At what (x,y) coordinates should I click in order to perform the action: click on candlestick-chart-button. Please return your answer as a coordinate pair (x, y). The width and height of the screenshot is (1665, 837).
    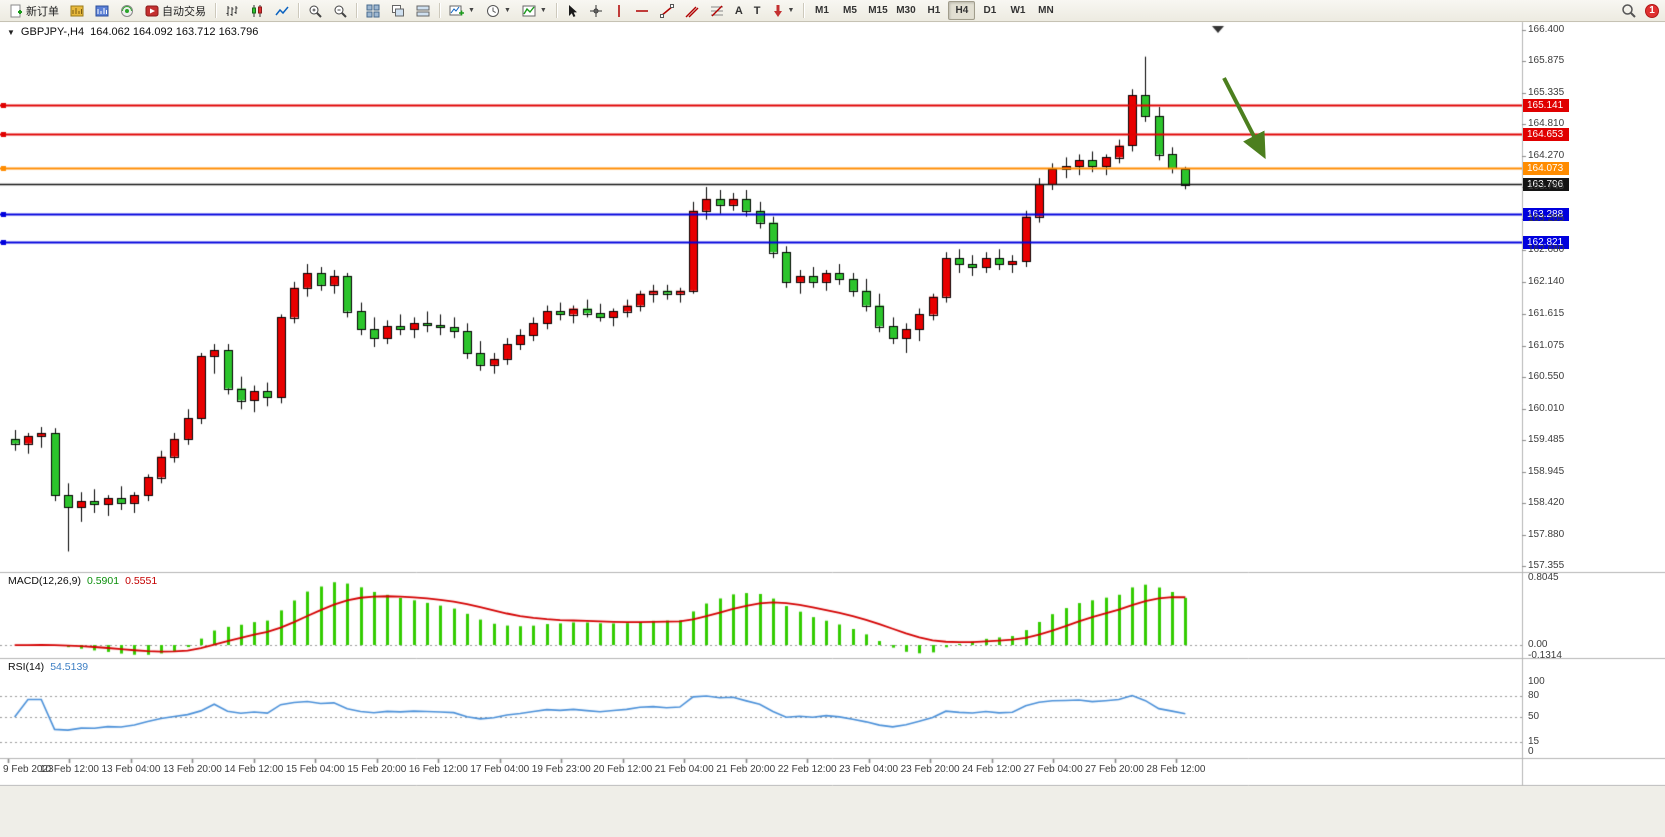
    Looking at the image, I should click on (257, 10).